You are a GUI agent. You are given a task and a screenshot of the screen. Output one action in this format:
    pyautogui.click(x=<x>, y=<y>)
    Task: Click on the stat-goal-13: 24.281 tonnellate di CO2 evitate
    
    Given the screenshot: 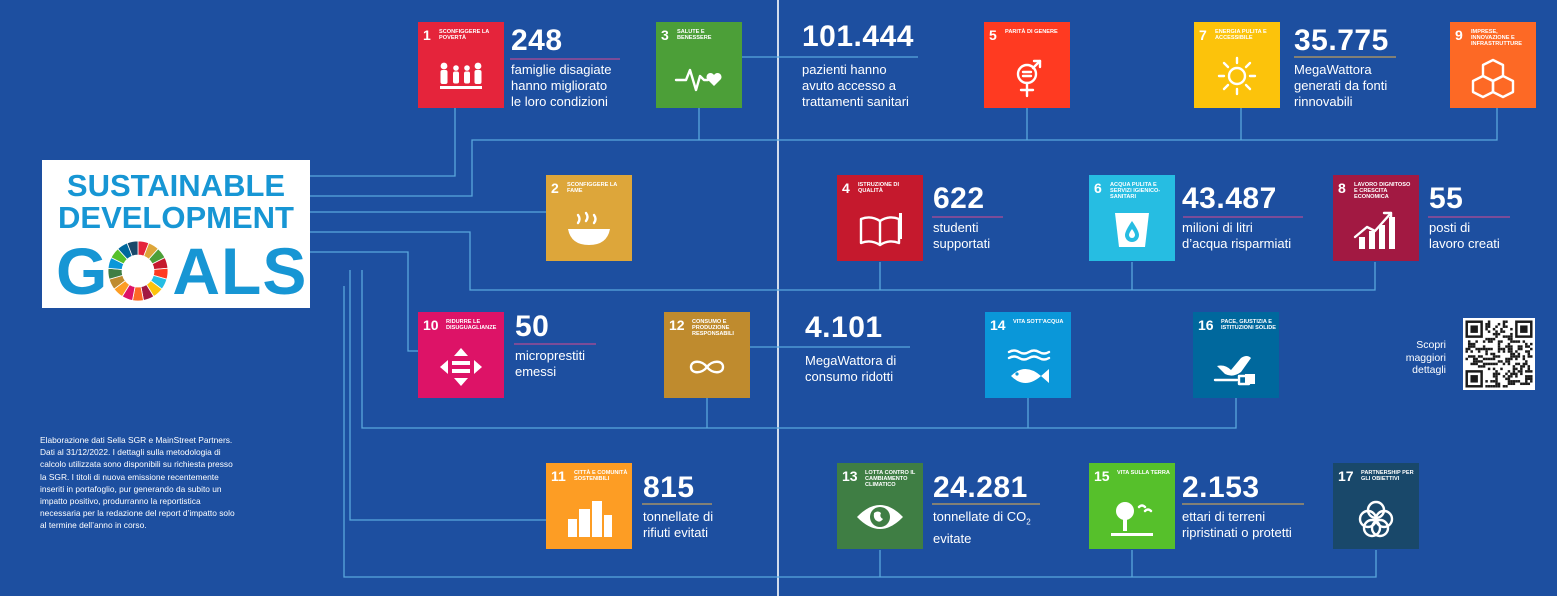 What is the action you would take?
    pyautogui.click(x=982, y=510)
    